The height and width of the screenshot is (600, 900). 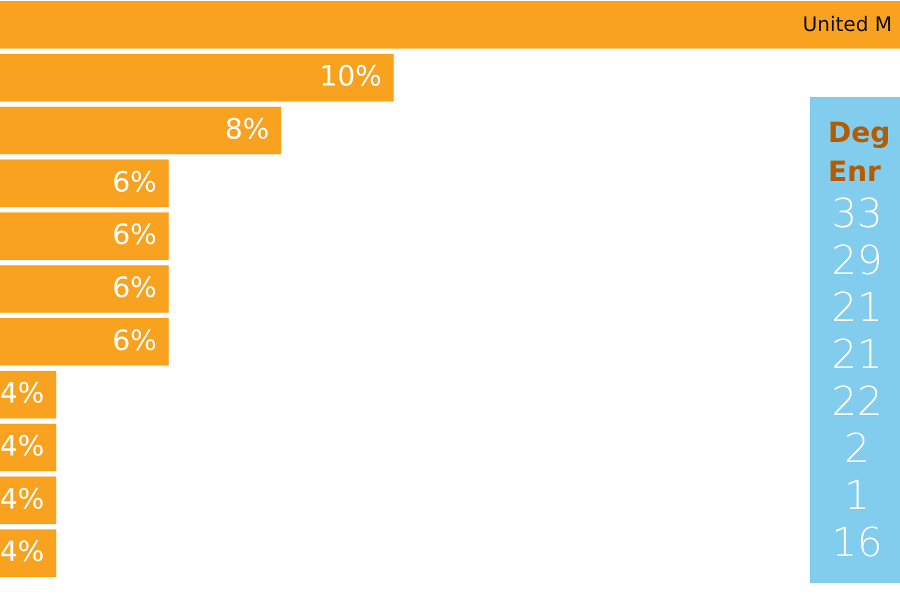 What do you see at coordinates (847, 24) in the screenshot?
I see `y-tick-label: United M` at bounding box center [847, 24].